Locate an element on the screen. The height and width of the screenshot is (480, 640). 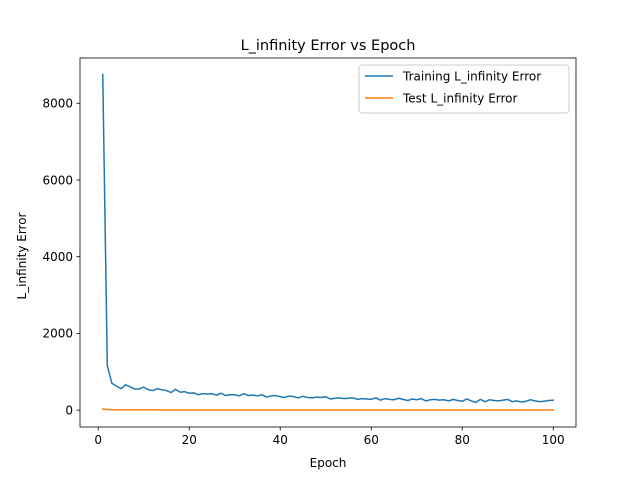
x-tick-label: 60 is located at coordinates (371, 440).